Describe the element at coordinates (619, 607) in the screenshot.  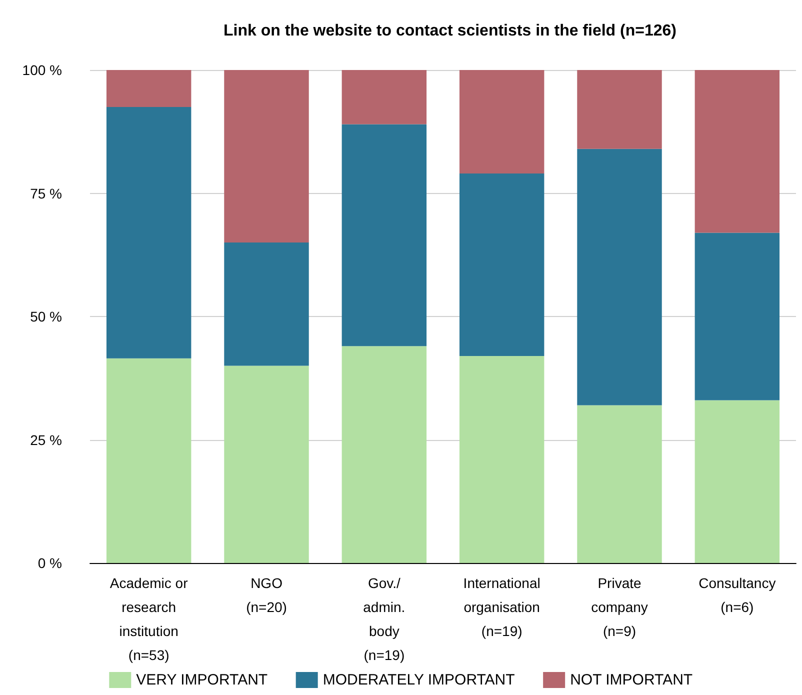
I see `x-tick-label: Private company (n=9)` at that location.